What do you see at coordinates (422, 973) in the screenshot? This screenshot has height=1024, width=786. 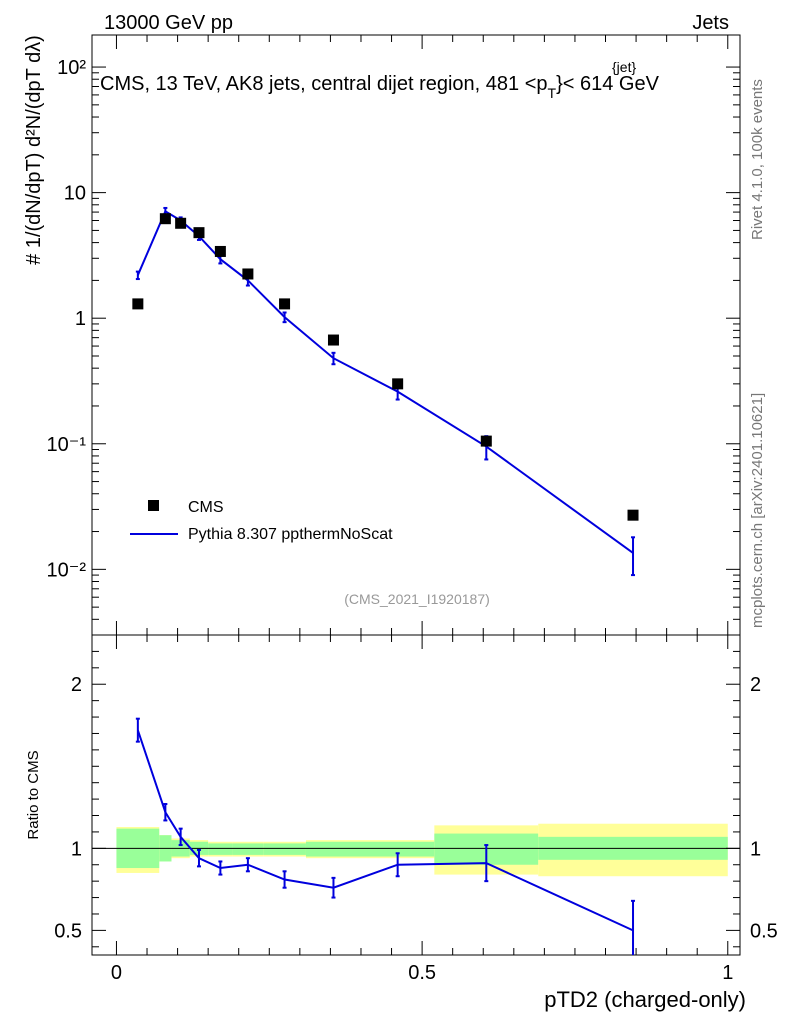 I see `x-tick-label: 0.5` at bounding box center [422, 973].